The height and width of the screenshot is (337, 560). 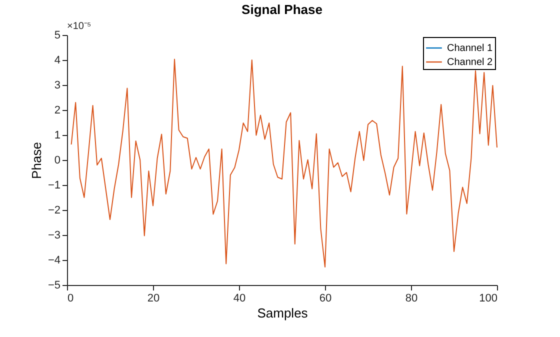 I want to click on y-tick-label: 4, so click(x=57, y=60).